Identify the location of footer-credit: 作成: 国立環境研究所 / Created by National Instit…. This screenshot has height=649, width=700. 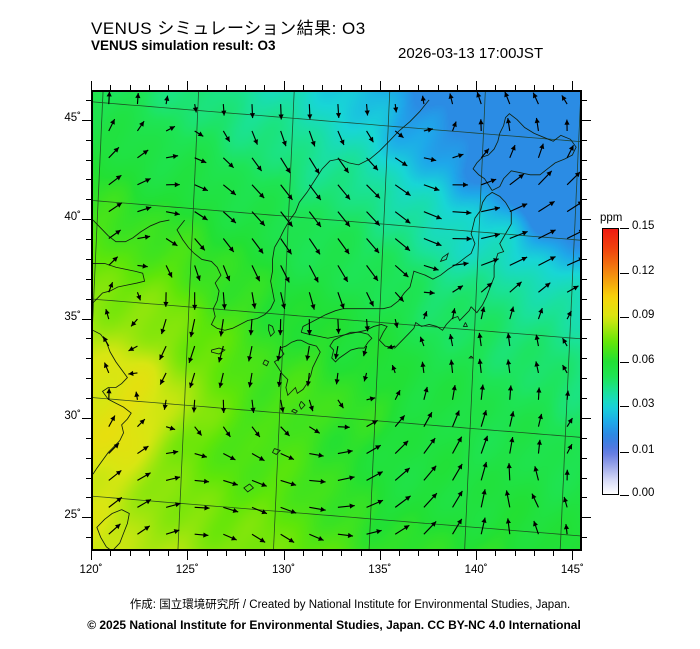
(350, 605).